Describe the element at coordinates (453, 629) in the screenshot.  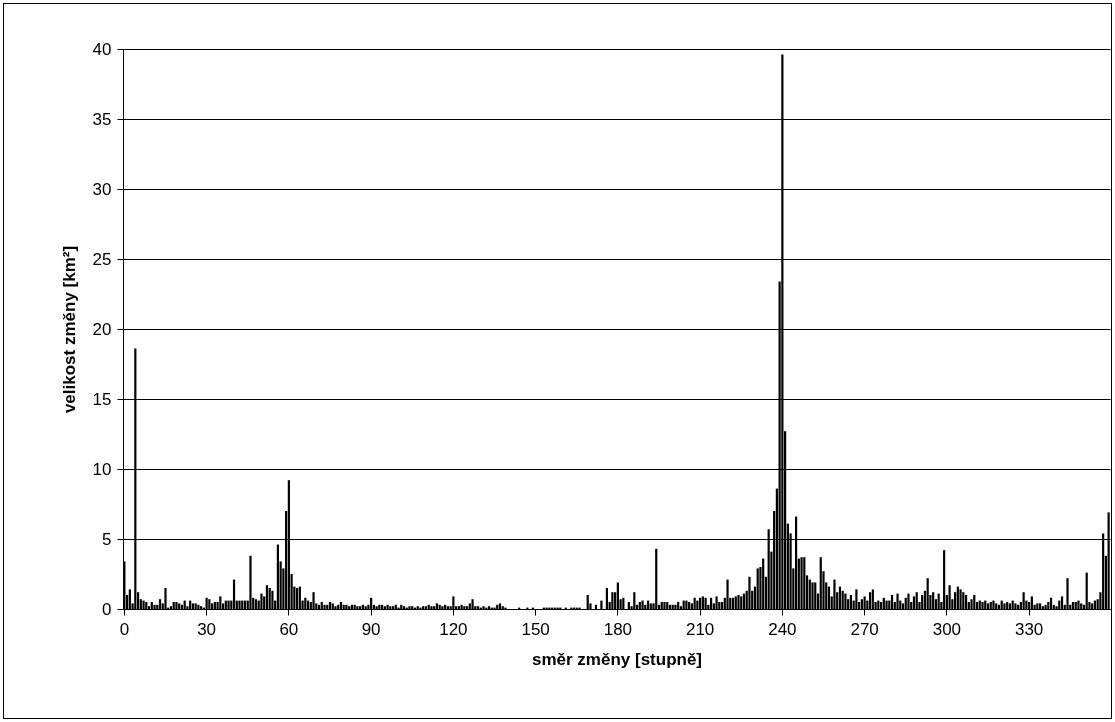
I see `x-tick-label: 120` at that location.